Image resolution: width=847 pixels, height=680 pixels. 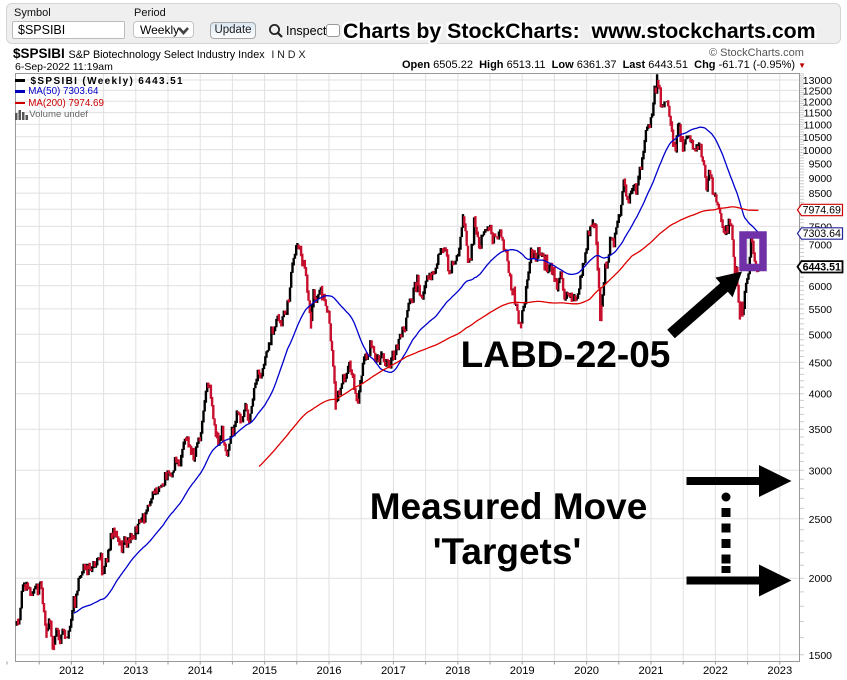 What do you see at coordinates (264, 671) in the screenshot?
I see `svg-text: 2015` at bounding box center [264, 671].